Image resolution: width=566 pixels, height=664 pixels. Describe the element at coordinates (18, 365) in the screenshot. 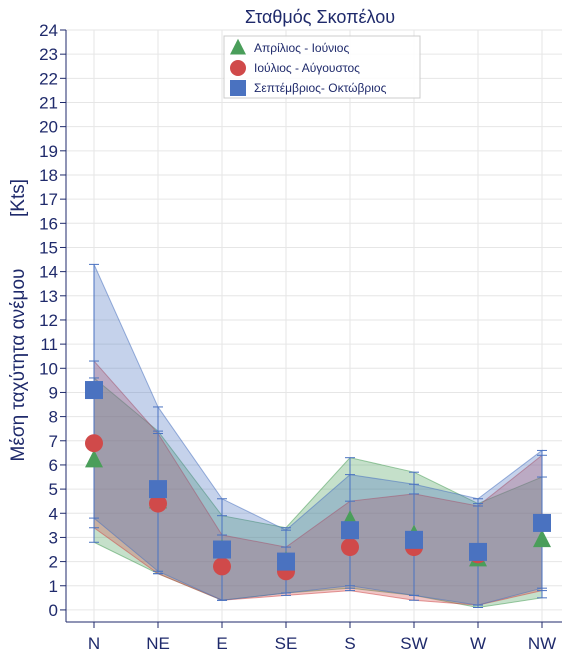

I see `y-axis-label: Μέση ταχύτητα ανέμου` at that location.